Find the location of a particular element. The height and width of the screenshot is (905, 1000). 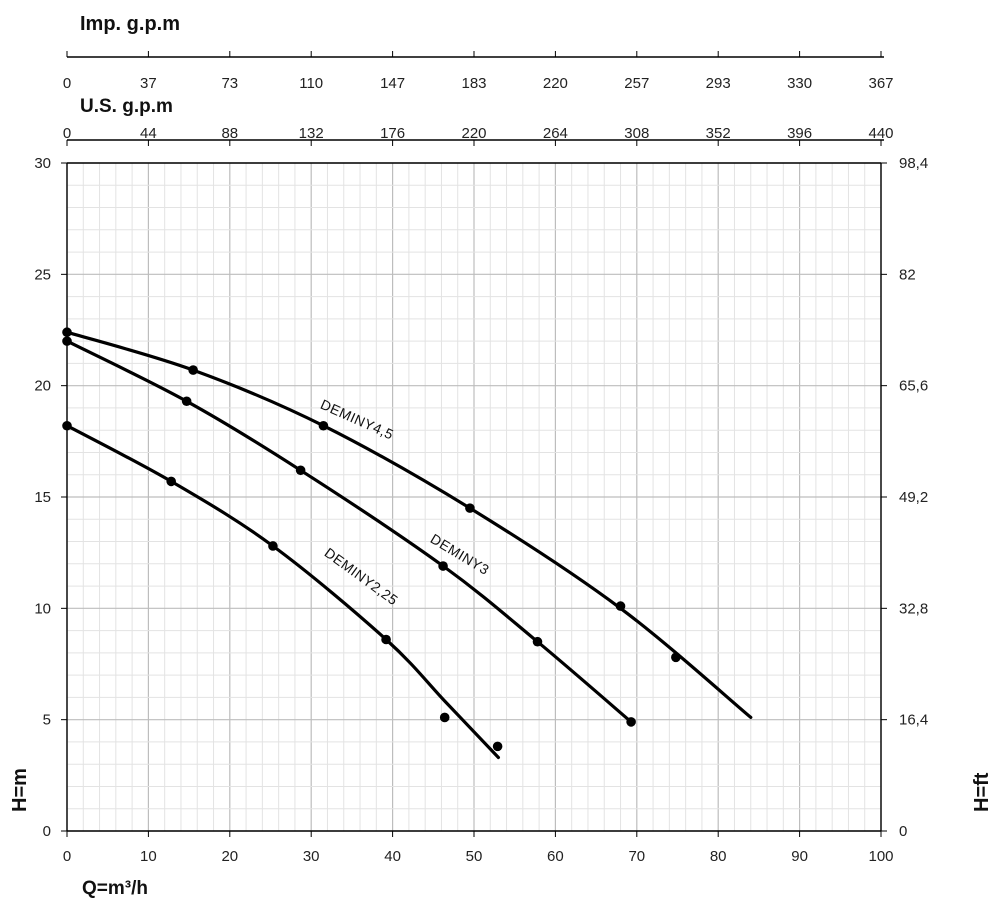

y-left-axis-title: H=m is located at coordinates (20, 790).